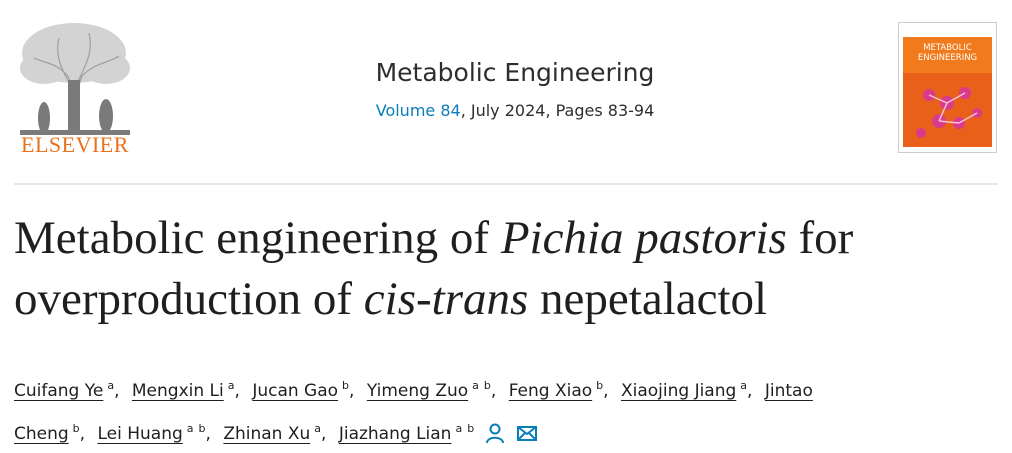  I want to click on cover-title: METABOLIC ENGINEERING, so click(947, 53).